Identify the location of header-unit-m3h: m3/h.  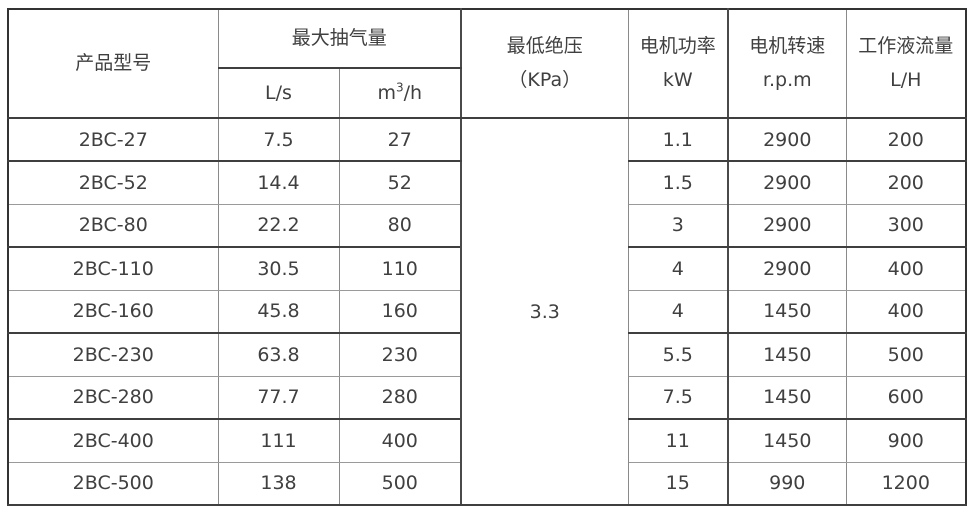
(400, 93).